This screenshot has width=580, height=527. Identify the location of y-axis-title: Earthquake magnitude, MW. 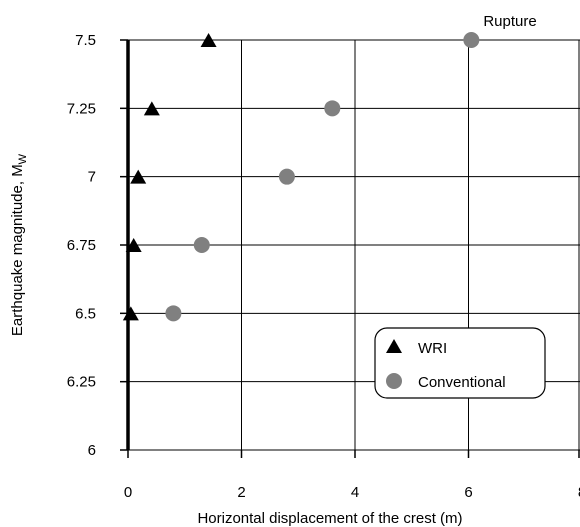
(19, 244).